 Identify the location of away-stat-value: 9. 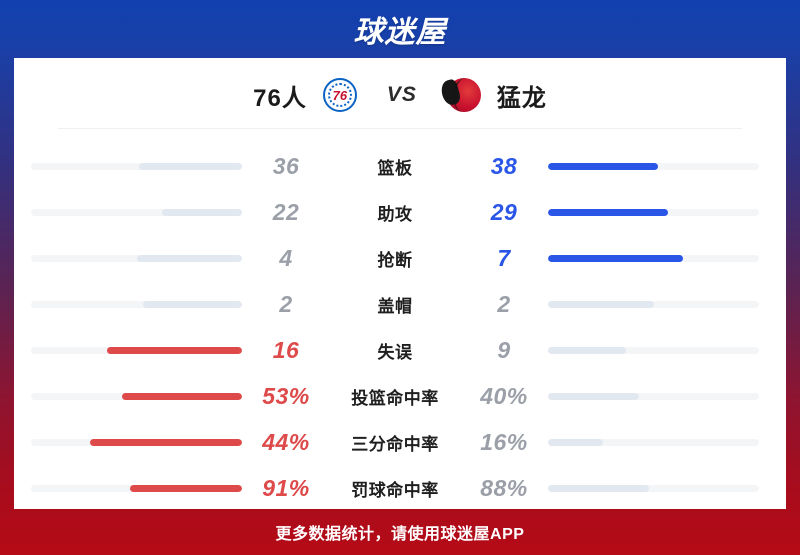
(504, 349).